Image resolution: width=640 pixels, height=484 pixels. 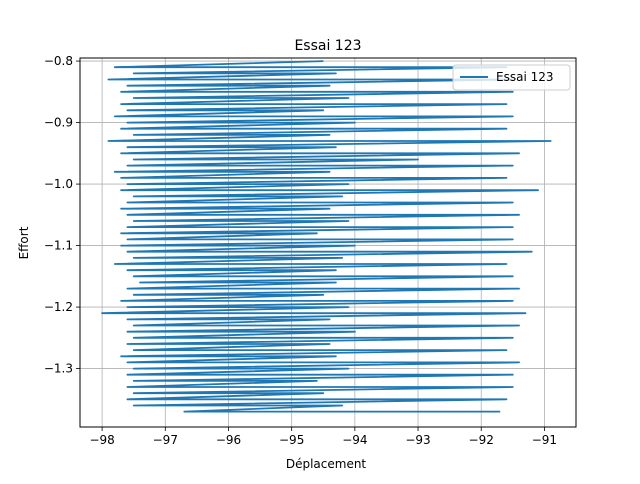 I want to click on legend-label: Essai 123, so click(x=525, y=77).